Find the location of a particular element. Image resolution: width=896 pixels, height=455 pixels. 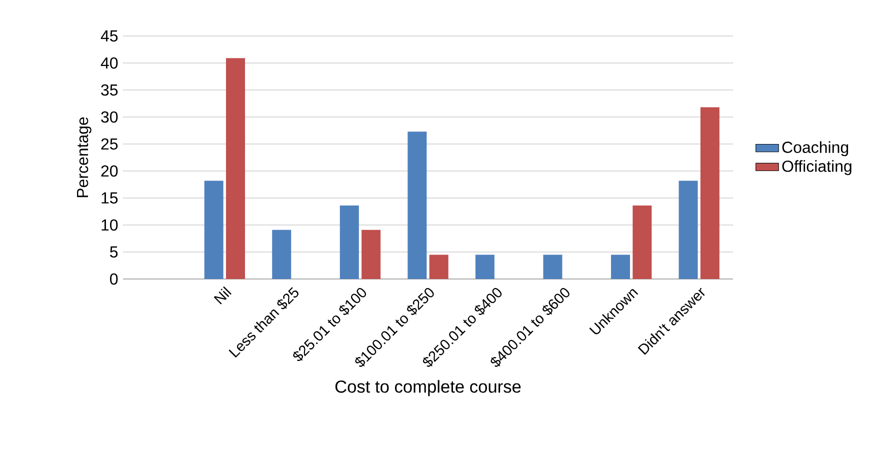

x-tick-label: Nil is located at coordinates (223, 295).